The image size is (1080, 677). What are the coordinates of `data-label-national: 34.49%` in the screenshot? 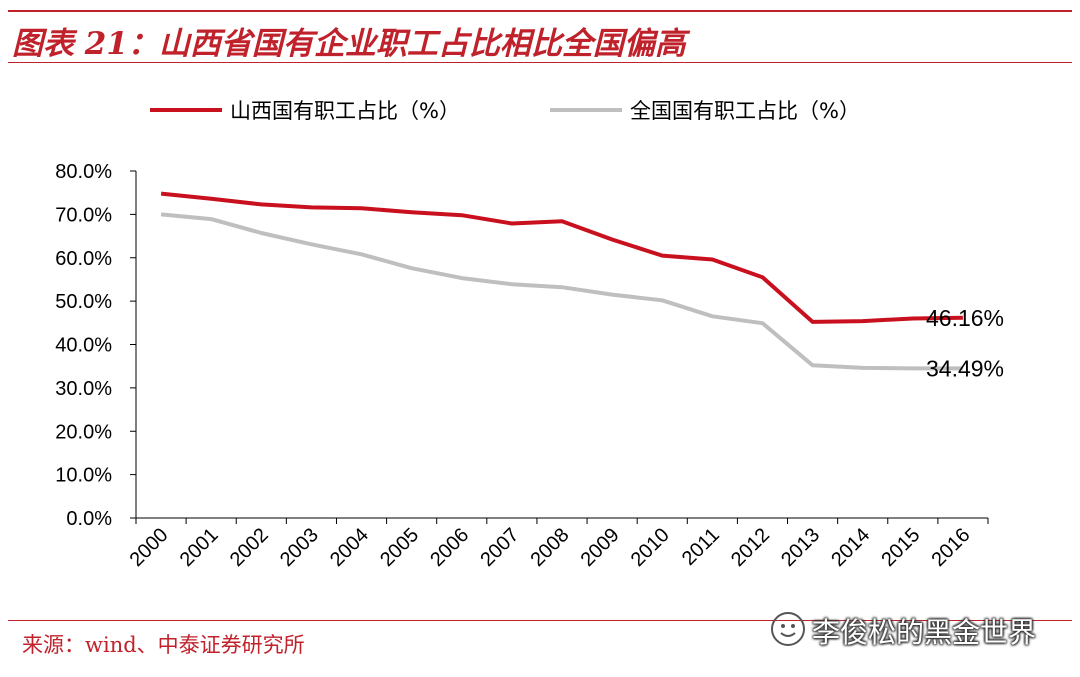 It's located at (965, 368).